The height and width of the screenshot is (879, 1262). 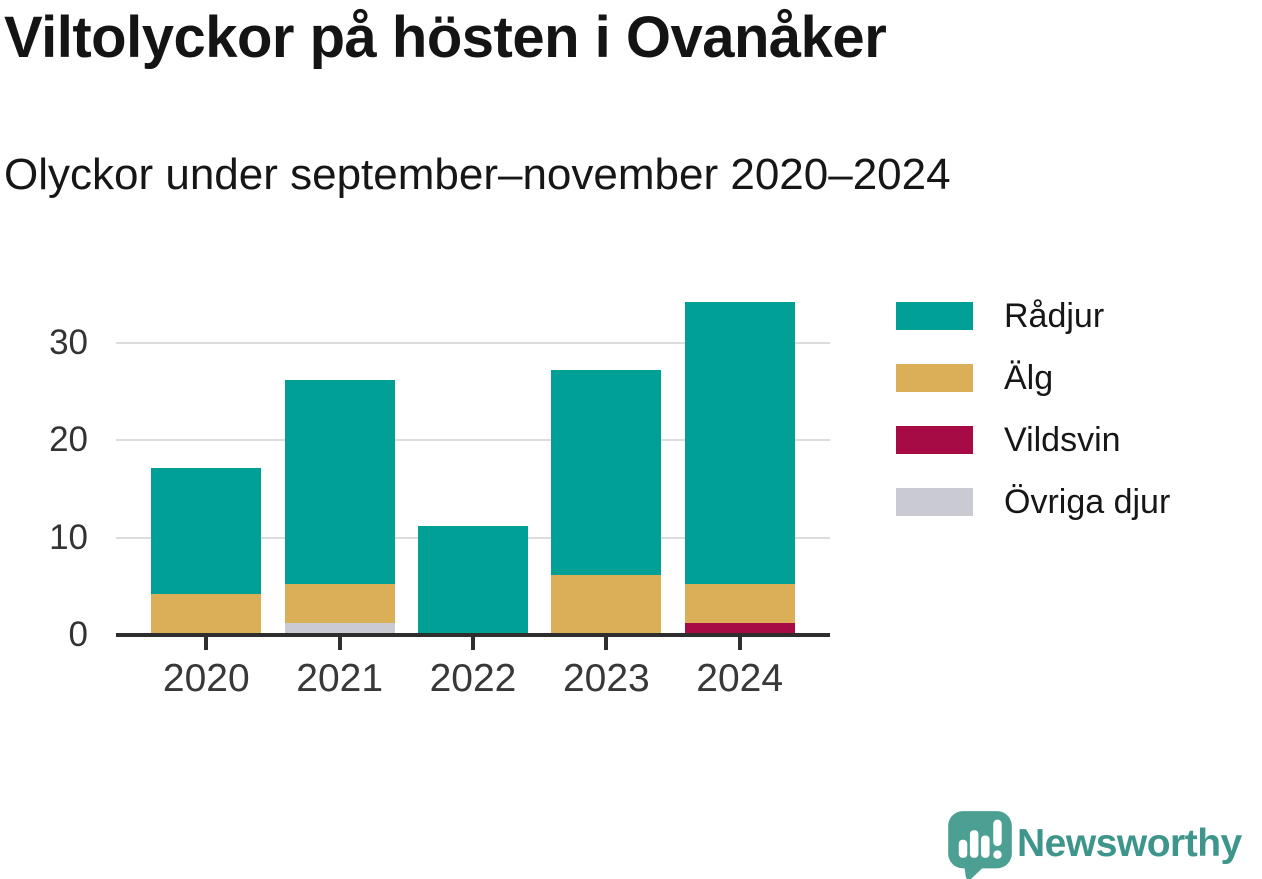 I want to click on x-tick-label-2022: 2022, so click(x=473, y=678).